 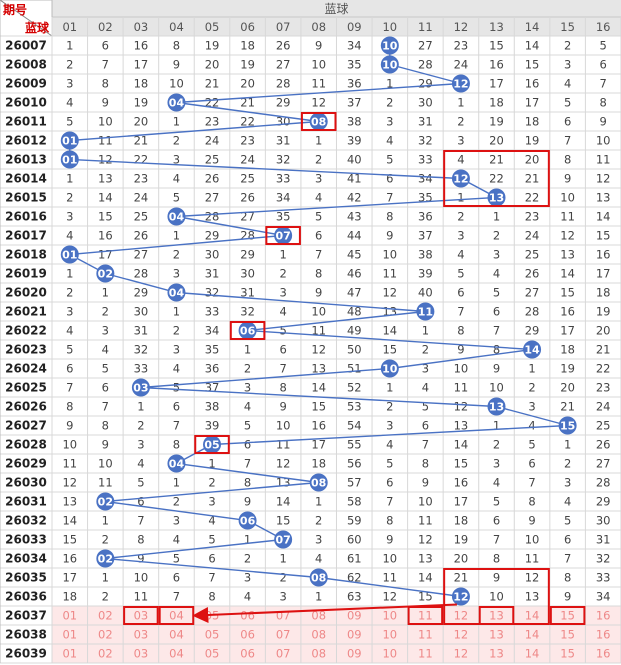 I want to click on period-label: 26037, so click(x=26, y=616).